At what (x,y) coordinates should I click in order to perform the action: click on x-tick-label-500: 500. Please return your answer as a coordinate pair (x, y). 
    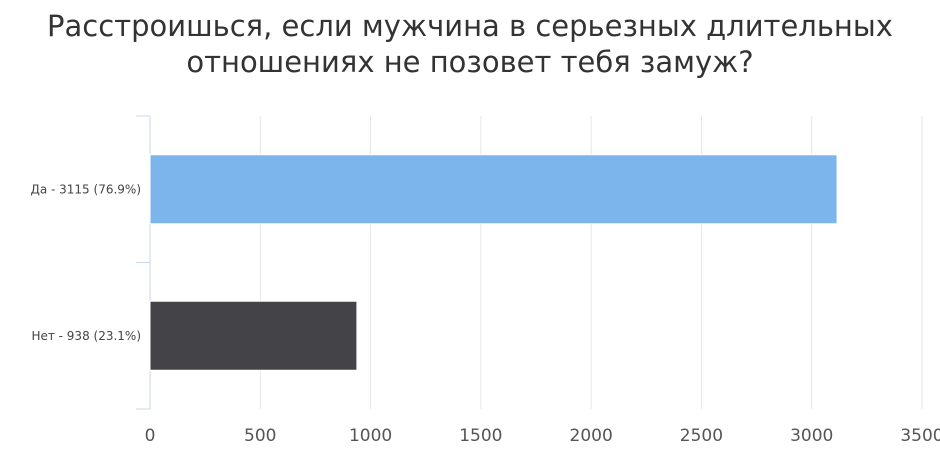
    Looking at the image, I should click on (260, 436).